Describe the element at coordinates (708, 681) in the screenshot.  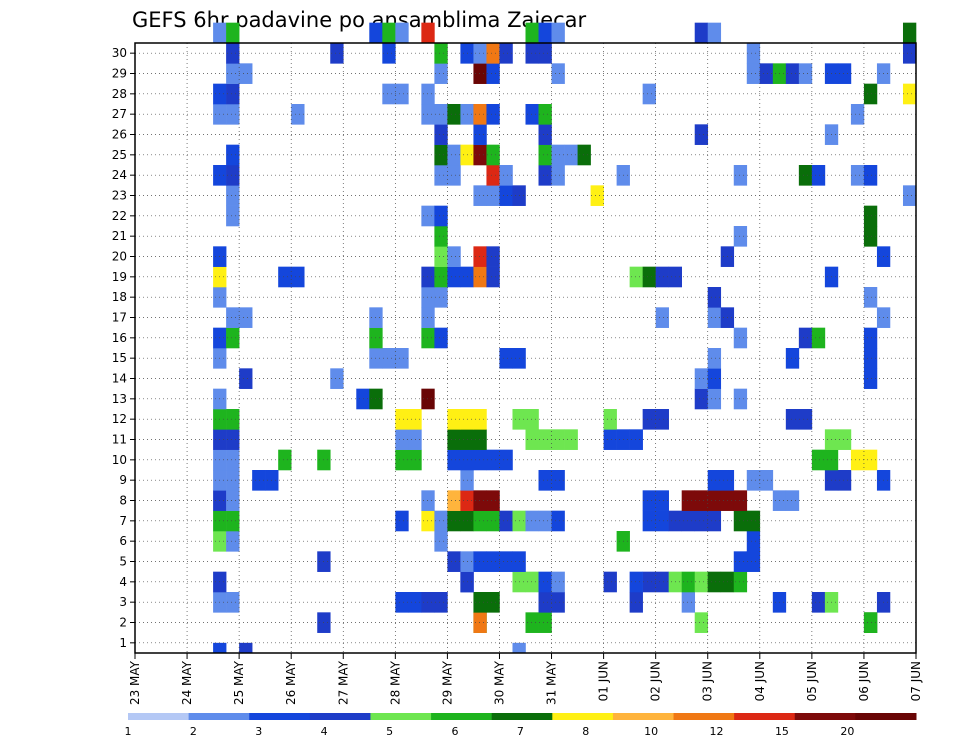
I see `x-tick-label: 03 JUN` at that location.